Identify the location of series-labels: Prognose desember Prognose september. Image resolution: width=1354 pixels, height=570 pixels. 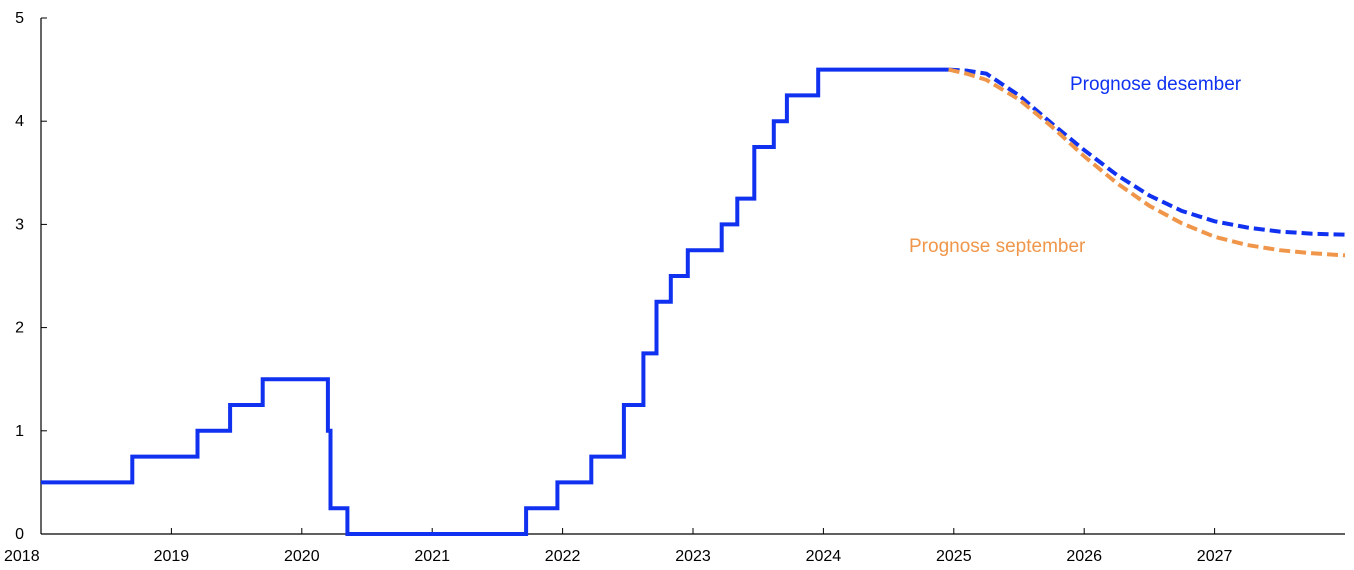
(1075, 165).